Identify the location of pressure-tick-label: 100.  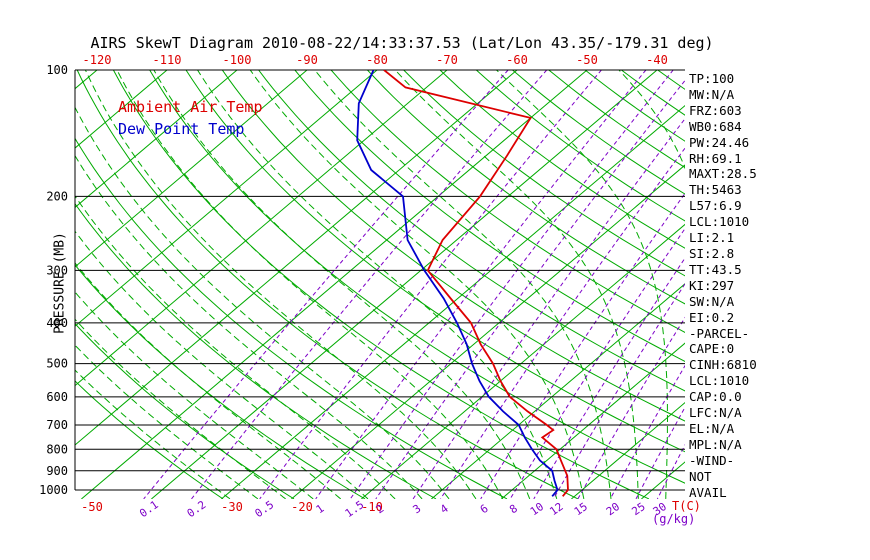
(57, 70).